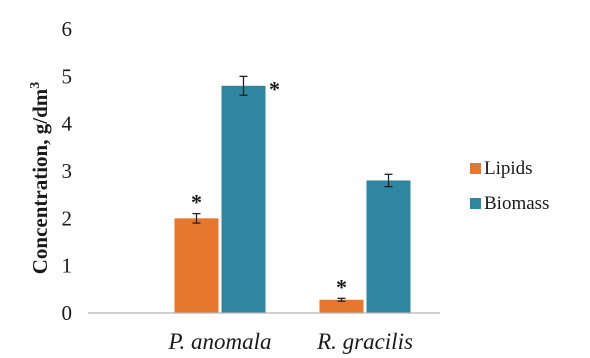 Image resolution: width=590 pixels, height=358 pixels. What do you see at coordinates (364, 341) in the screenshot?
I see `x-category-label: R. gracilis` at bounding box center [364, 341].